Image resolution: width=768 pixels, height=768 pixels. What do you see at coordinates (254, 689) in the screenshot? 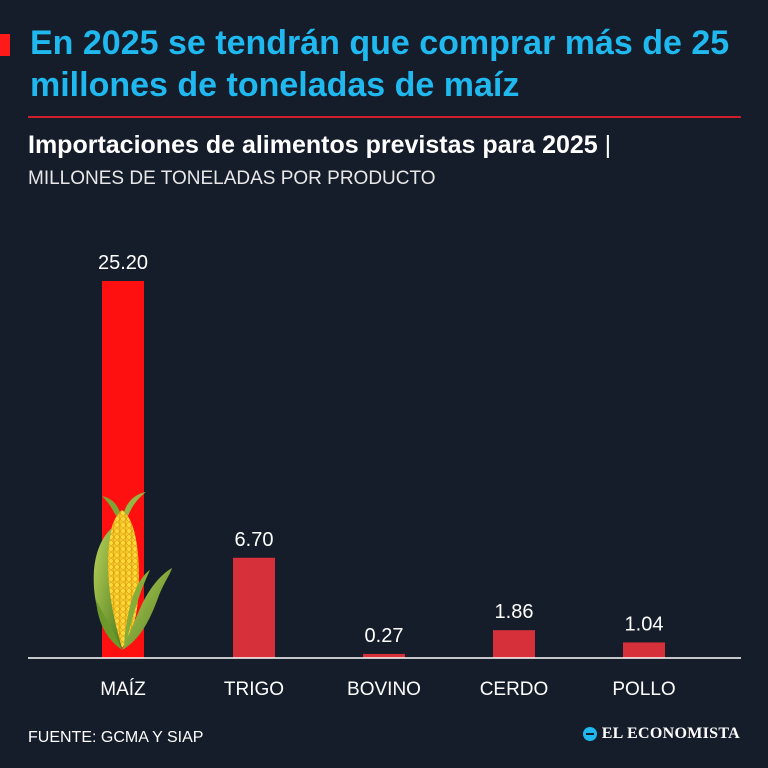
I see `category-label-1: TRIGO` at bounding box center [254, 689].